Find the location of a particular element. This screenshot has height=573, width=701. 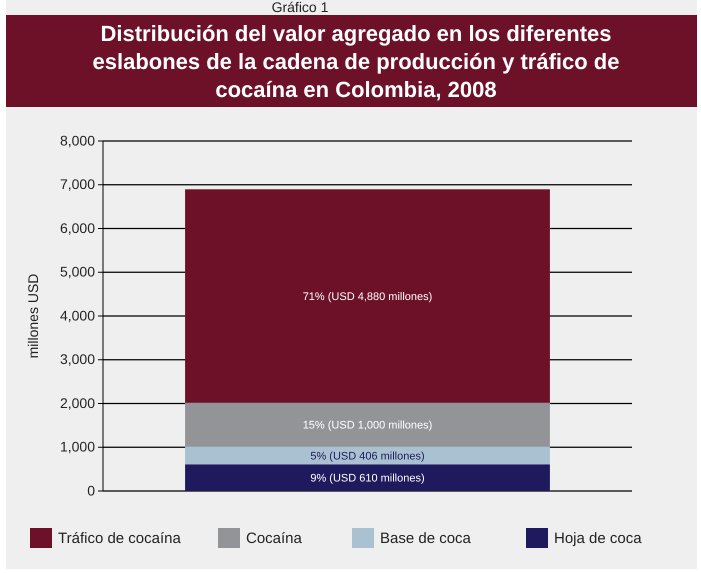

y-tick-label: 3,000 is located at coordinates (78, 359).